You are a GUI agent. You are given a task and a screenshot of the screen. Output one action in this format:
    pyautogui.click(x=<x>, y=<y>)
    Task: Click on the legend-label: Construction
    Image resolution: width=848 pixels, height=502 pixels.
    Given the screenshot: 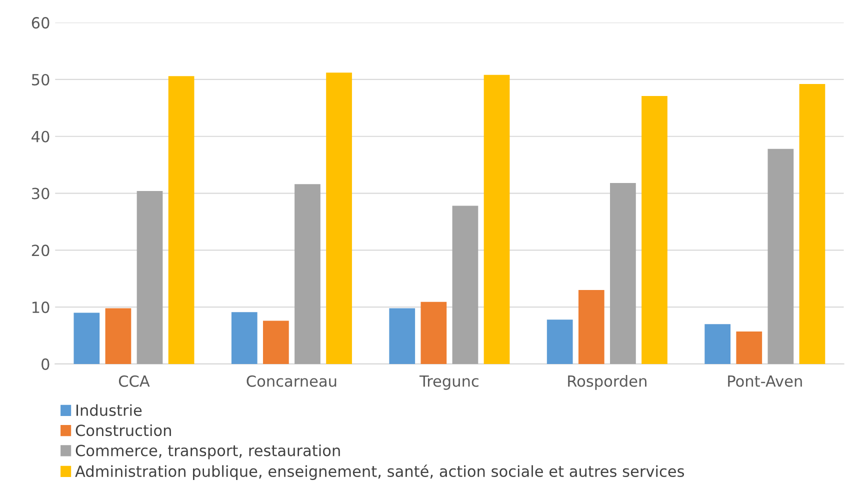 What is the action you would take?
    pyautogui.click(x=123, y=430)
    